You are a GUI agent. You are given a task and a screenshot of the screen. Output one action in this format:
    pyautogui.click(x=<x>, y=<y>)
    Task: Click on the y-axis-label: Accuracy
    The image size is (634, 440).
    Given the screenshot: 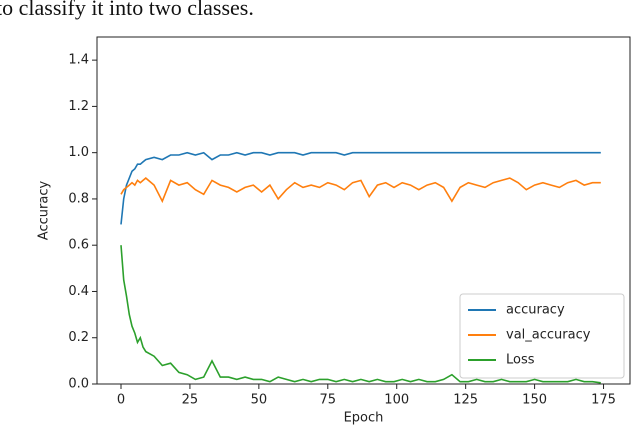 What is the action you would take?
    pyautogui.click(x=44, y=211)
    